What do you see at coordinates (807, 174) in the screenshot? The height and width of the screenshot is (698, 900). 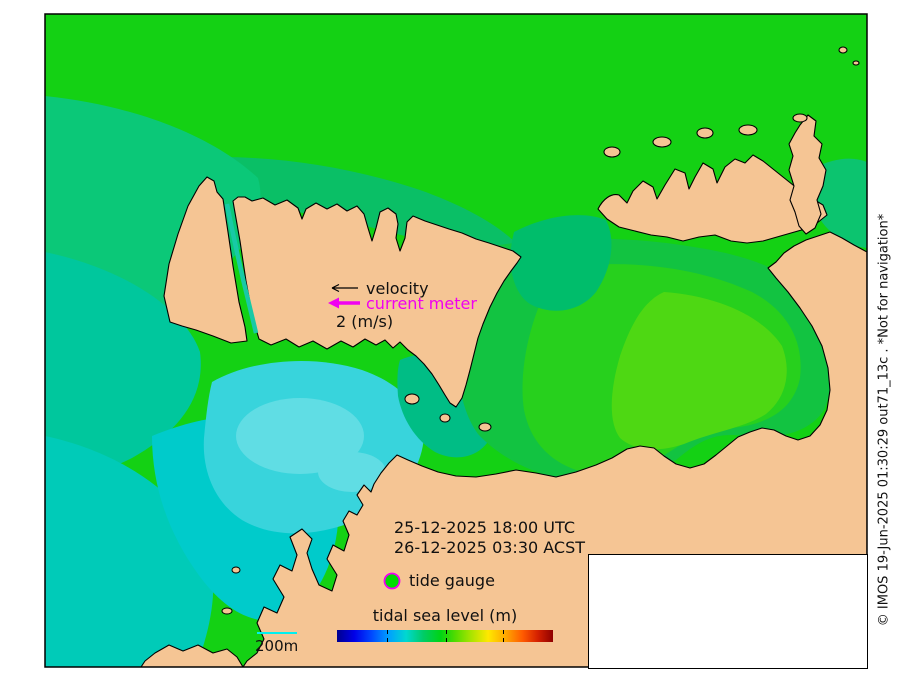 I see `land-croker-island` at bounding box center [807, 174].